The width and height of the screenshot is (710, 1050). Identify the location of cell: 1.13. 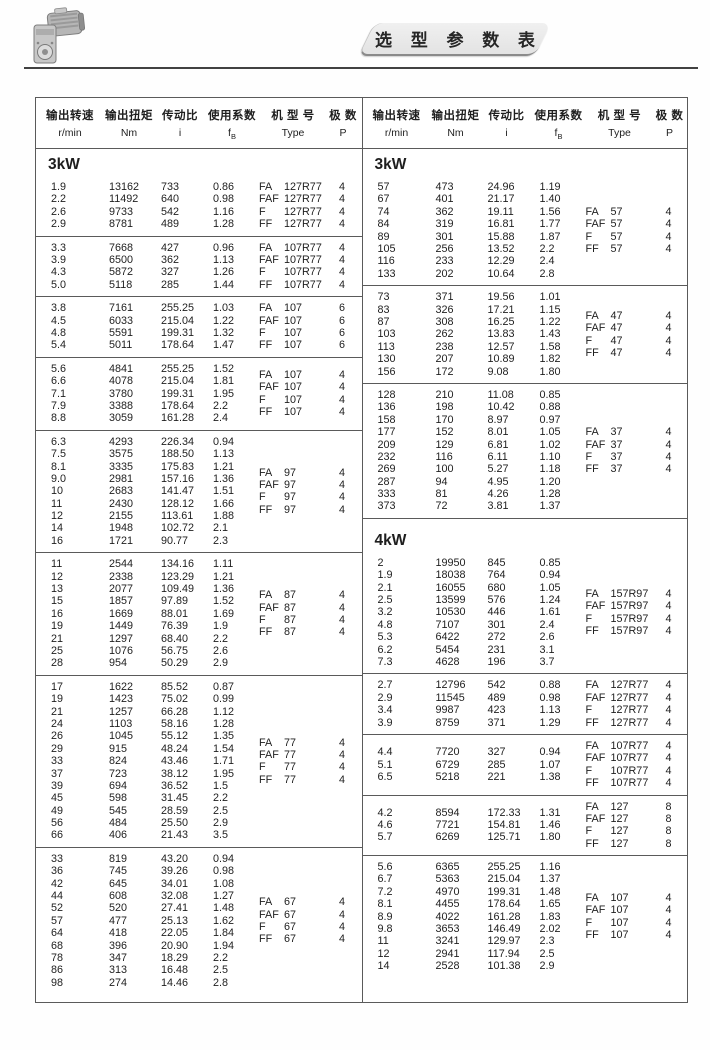
(224, 454).